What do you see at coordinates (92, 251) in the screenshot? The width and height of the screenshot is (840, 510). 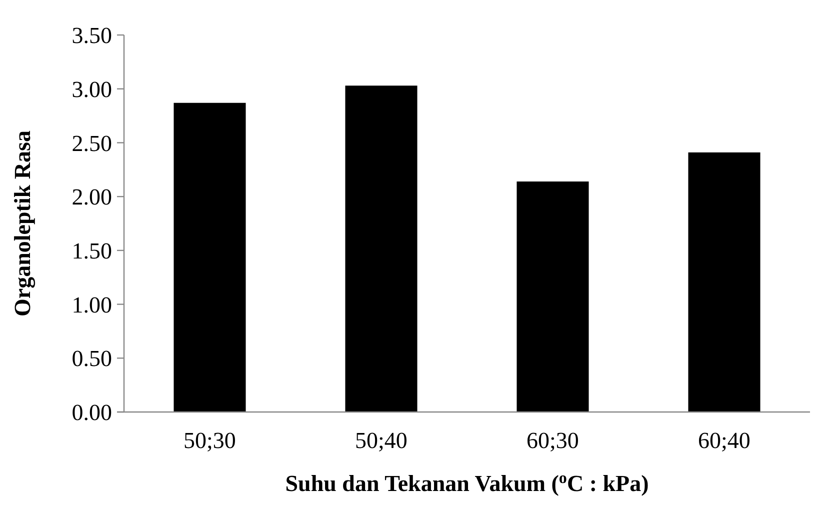 I see `y-tick-label: 1.50` at bounding box center [92, 251].